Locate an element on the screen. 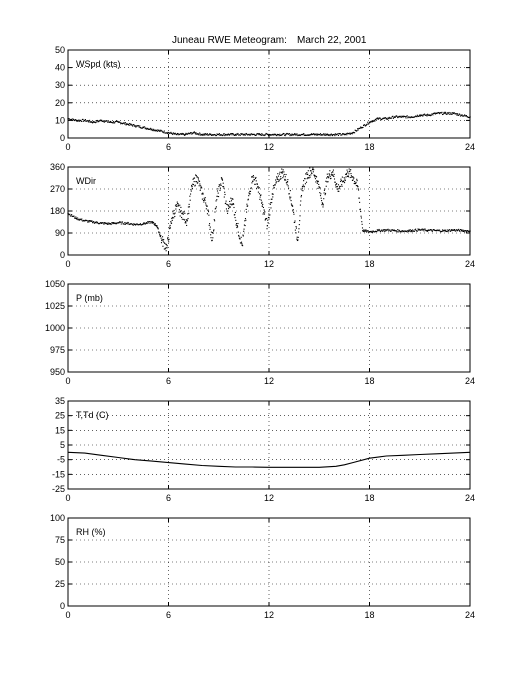 Image resolution: width=520 pixels, height=683 pixels. y-tick-label: 75 is located at coordinates (60, 540).